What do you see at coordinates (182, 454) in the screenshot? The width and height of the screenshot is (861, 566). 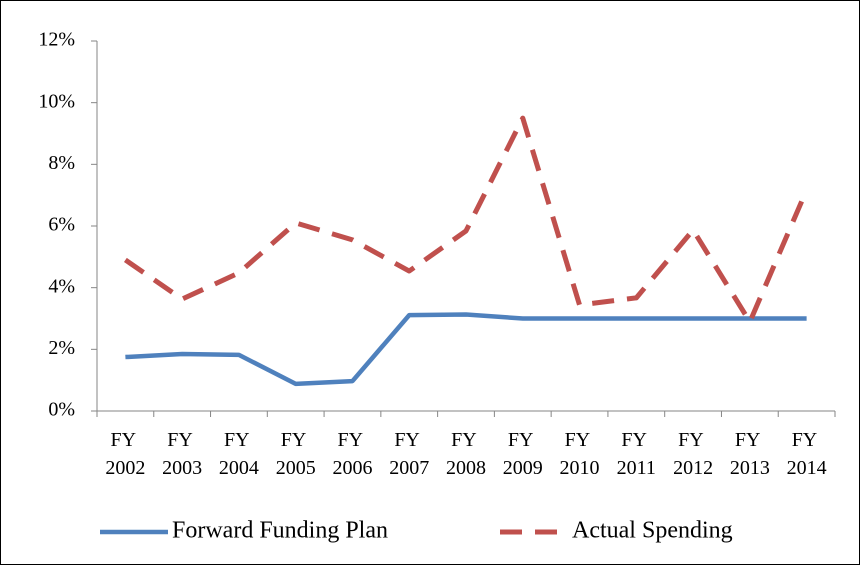 I see `x-tick-label: FY 2003` at bounding box center [182, 454].